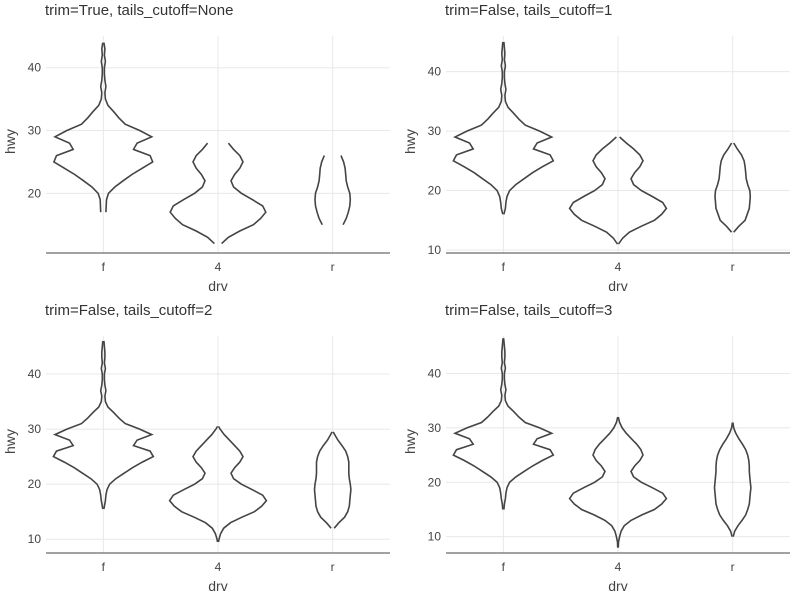  What do you see at coordinates (139, 10) in the screenshot?
I see `panel-title: trim=True, tails_cutoff=None` at bounding box center [139, 10].